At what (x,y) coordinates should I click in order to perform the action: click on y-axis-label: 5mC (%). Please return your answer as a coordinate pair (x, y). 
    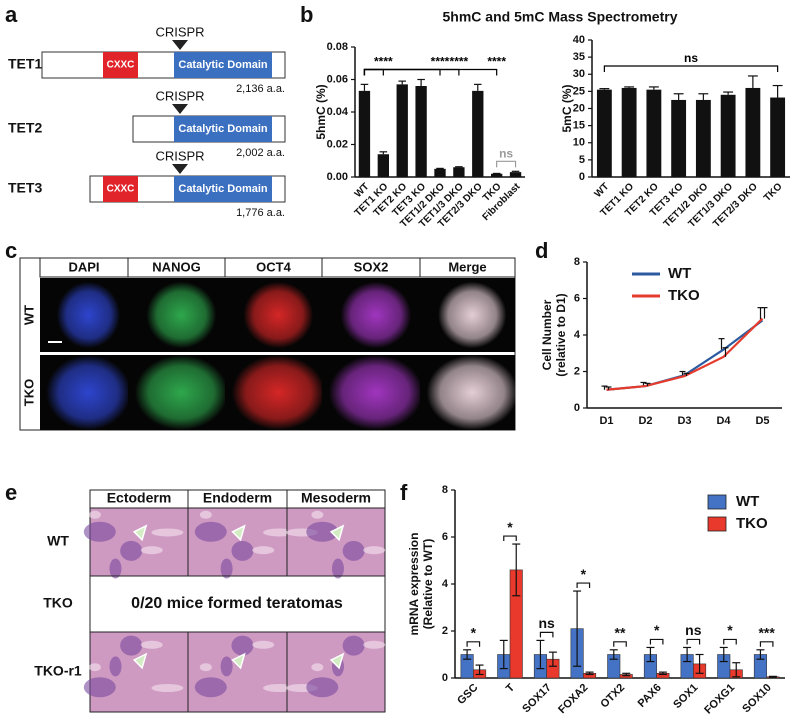
    Looking at the image, I should click on (567, 108).